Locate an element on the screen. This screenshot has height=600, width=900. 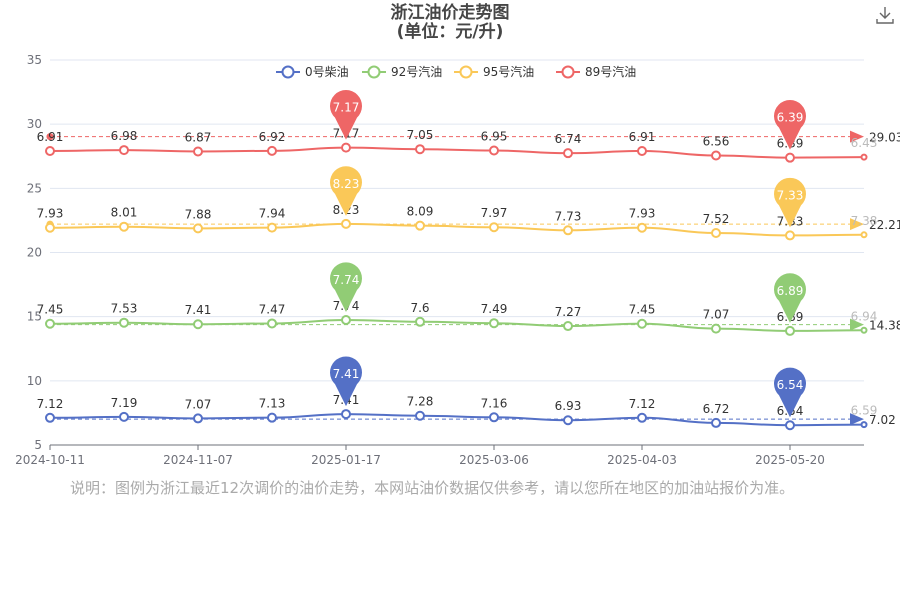
data-label: 7.53 is located at coordinates (124, 309).